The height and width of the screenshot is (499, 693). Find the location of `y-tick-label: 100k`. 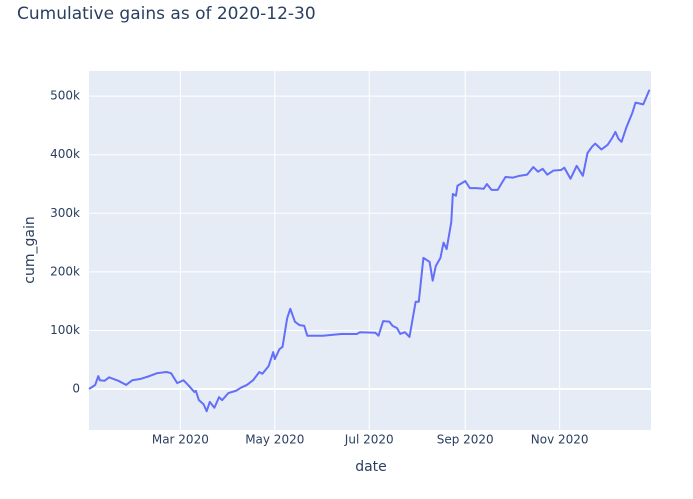

y-tick-label: 100k is located at coordinates (65, 330).